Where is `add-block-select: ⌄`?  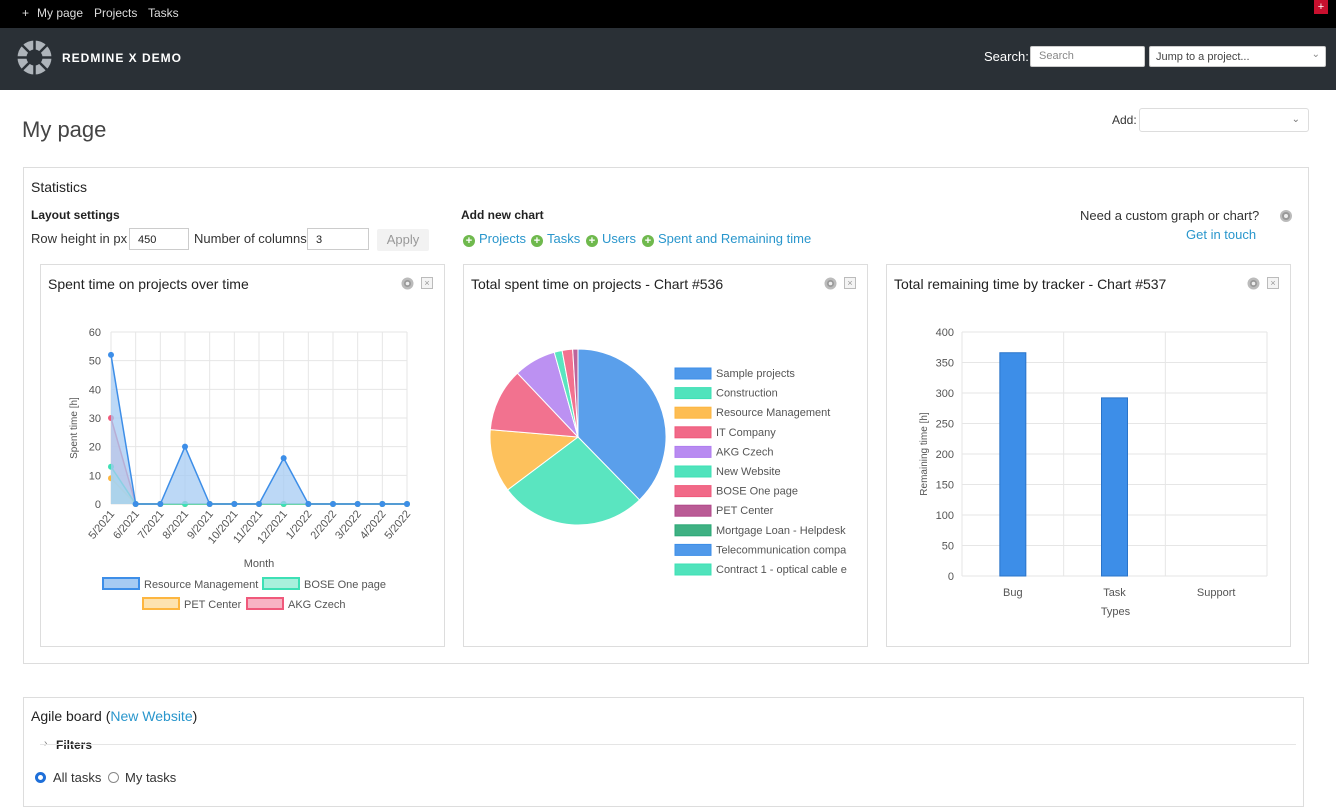 add-block-select: ⌄ is located at coordinates (1224, 120).